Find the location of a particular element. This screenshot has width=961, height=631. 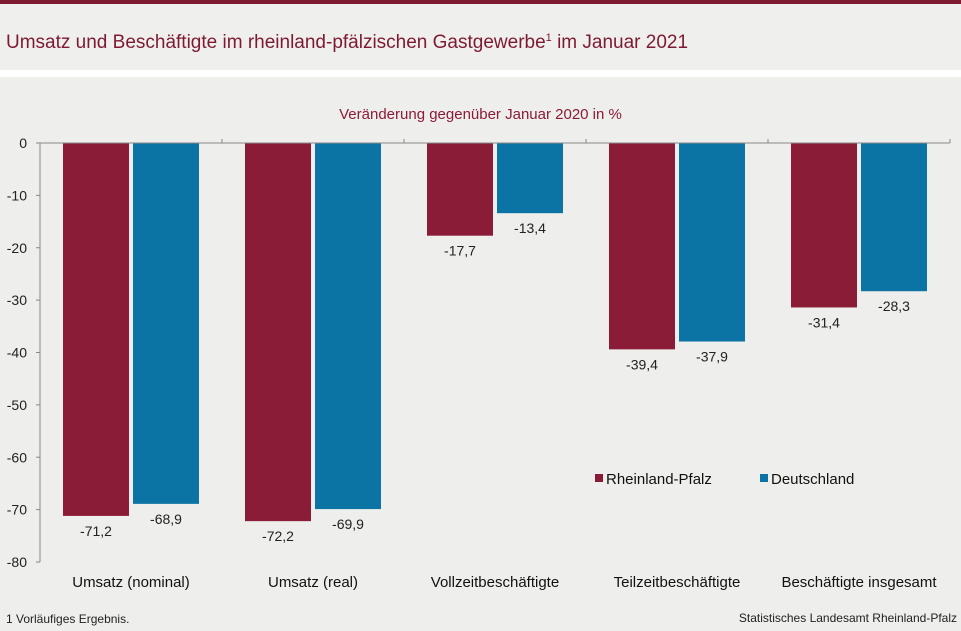

data-label: -28,3 is located at coordinates (894, 306).